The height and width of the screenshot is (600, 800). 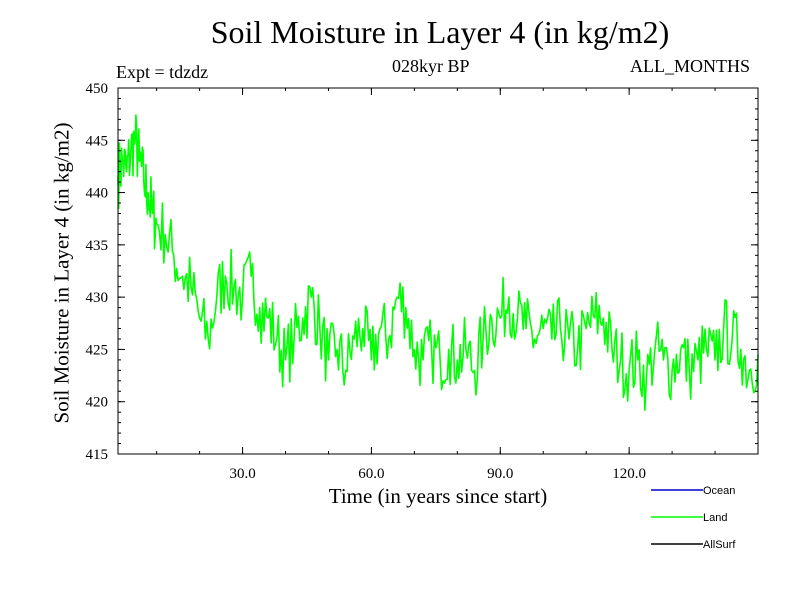 What do you see at coordinates (371, 474) in the screenshot?
I see `x-tick-label: 60.0` at bounding box center [371, 474].